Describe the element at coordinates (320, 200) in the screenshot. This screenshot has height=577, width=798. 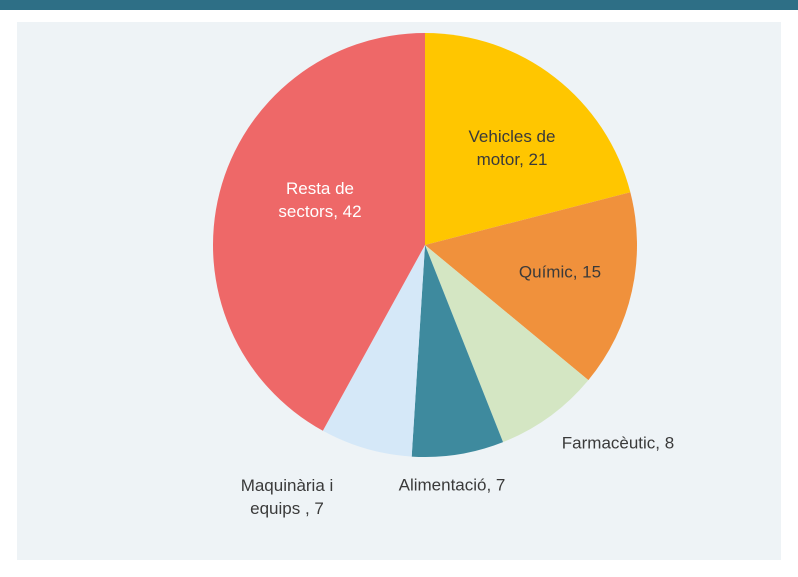
I see `slice-label: Resta de sectors, 42` at that location.